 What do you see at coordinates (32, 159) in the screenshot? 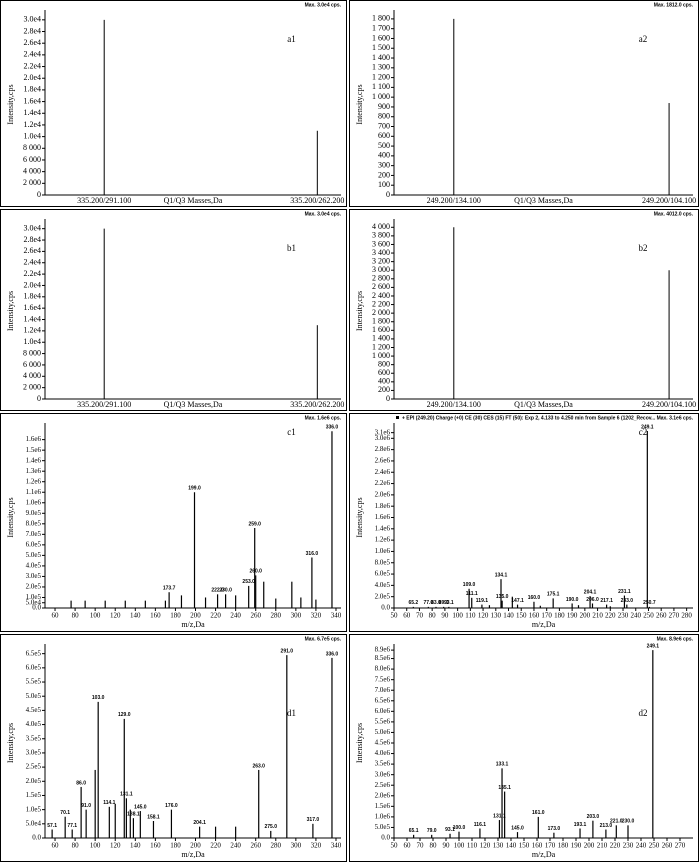
I see `y-tick-label: 6 000` at bounding box center [32, 159].